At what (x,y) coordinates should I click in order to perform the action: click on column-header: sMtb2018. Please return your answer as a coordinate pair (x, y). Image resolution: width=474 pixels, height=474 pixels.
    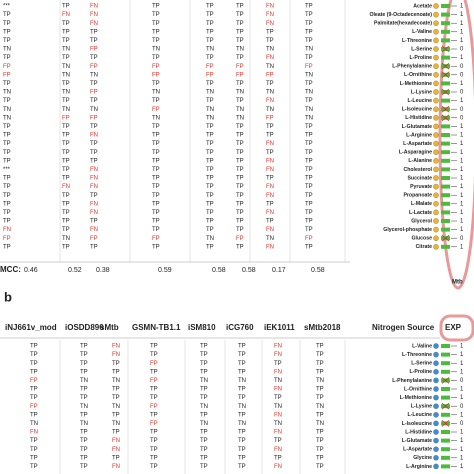
    Looking at the image, I should click on (322, 327).